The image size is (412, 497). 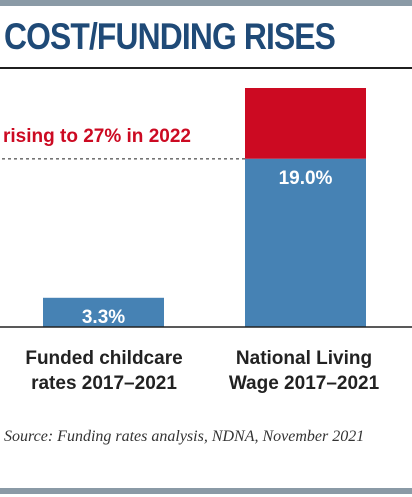 I want to click on bar-value-label-0: 3.3%, so click(x=103, y=317).